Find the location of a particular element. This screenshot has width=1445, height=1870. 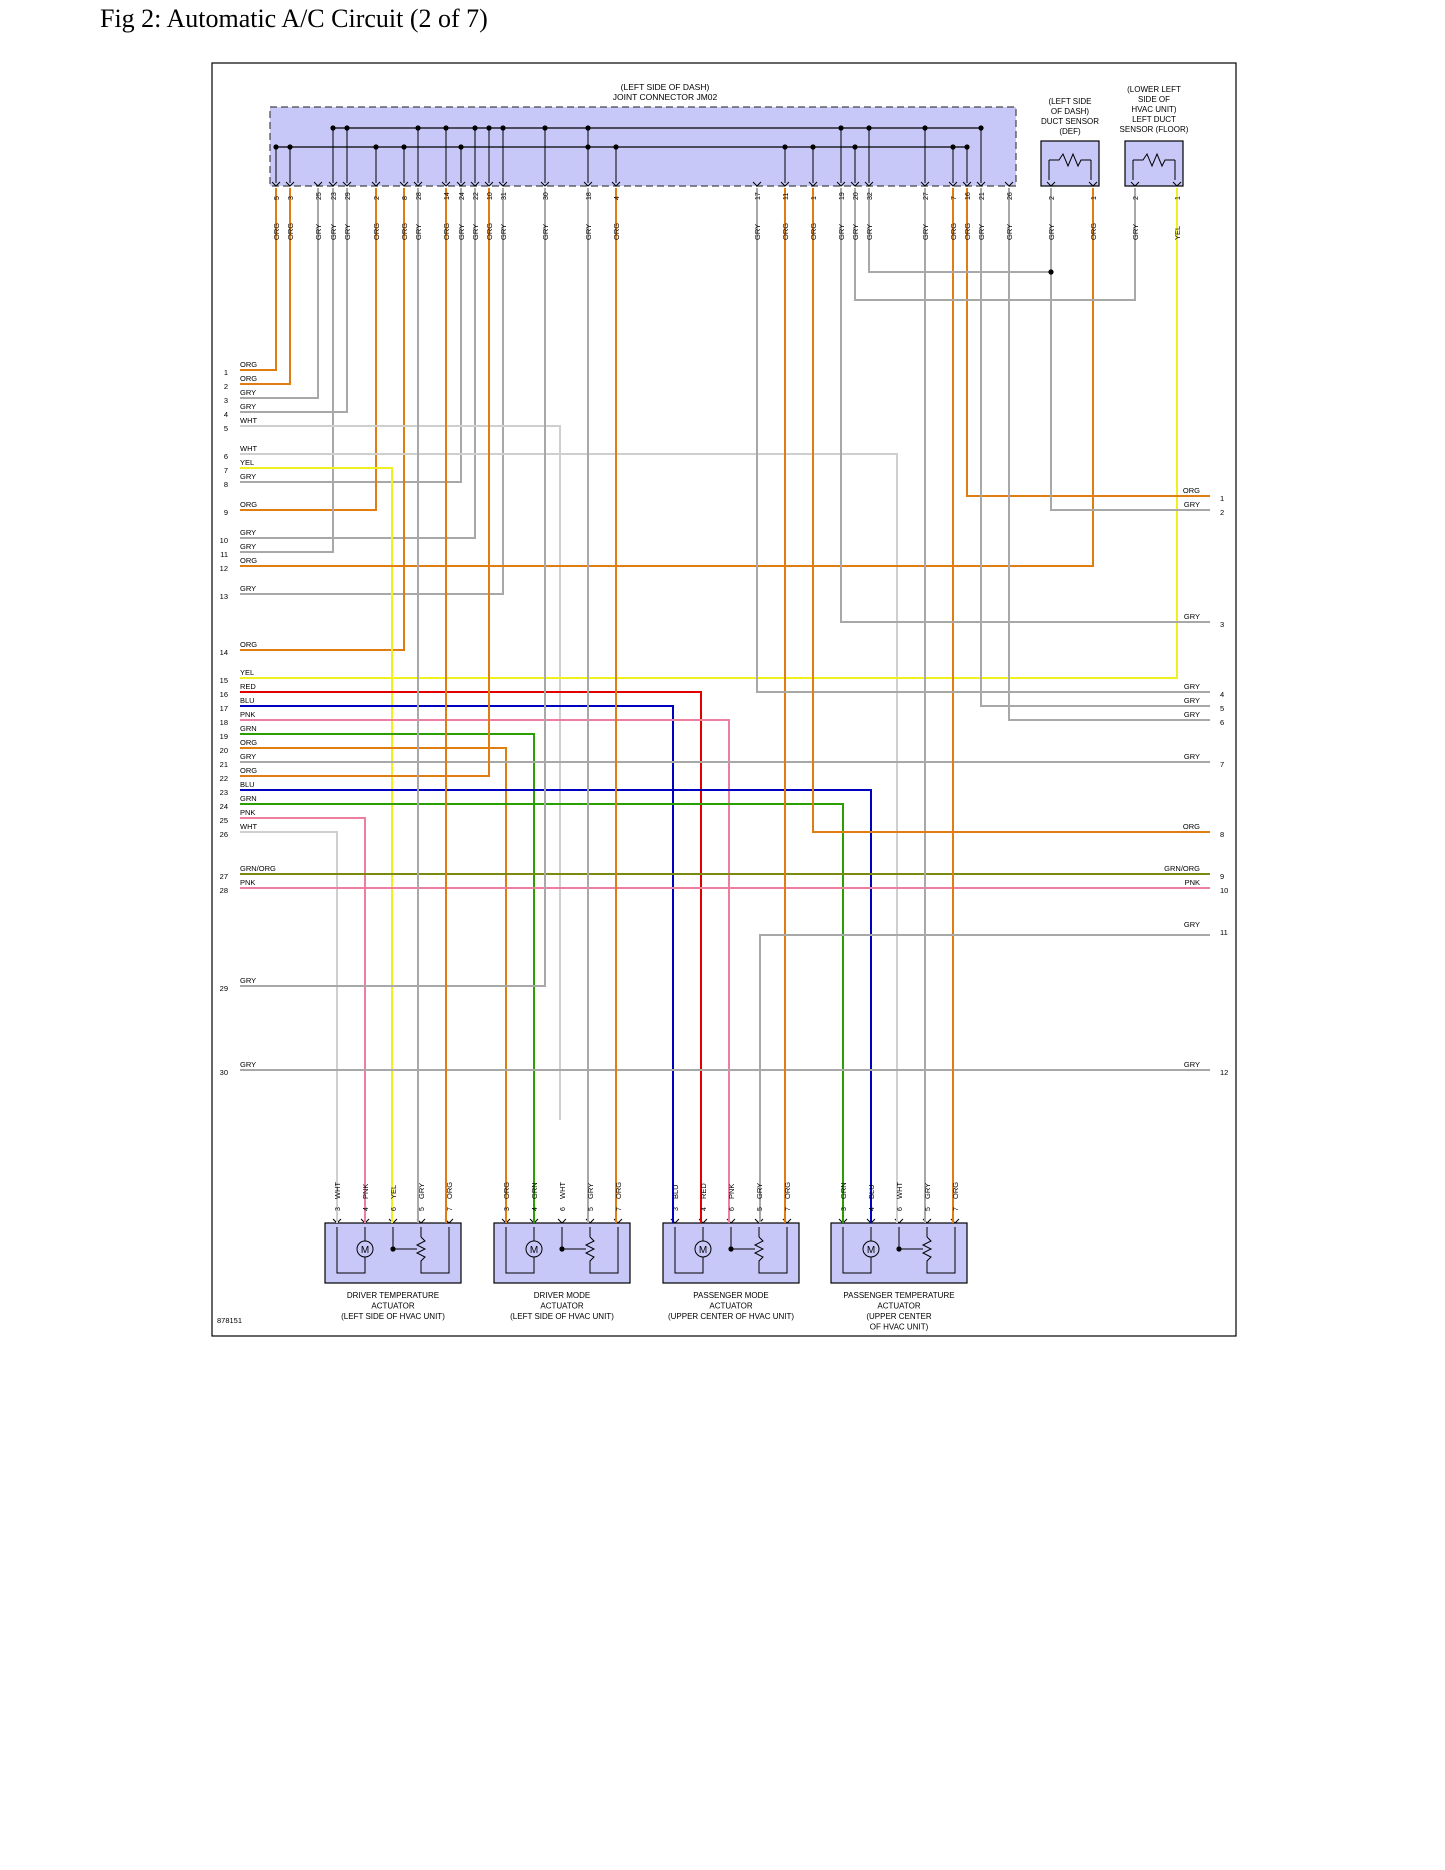

actuator-label: ACTUATOR is located at coordinates (898, 1306).